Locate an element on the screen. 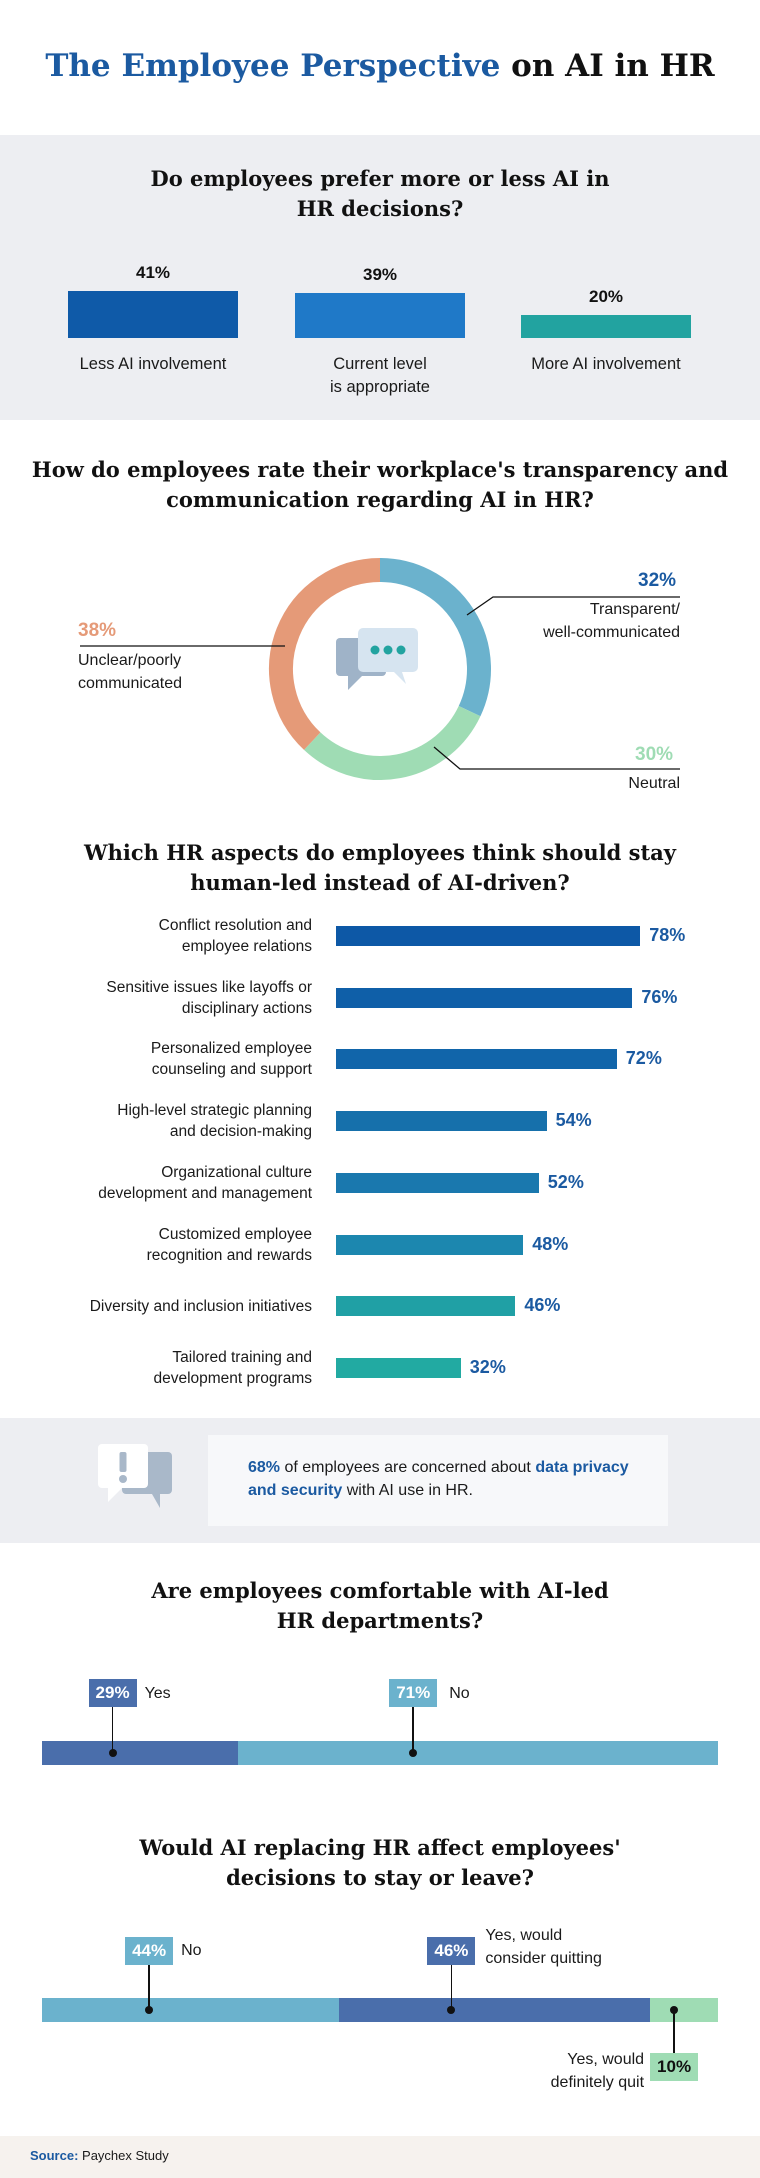 The image size is (760, 2178). hbar-value-label: 54% is located at coordinates (573, 1120).